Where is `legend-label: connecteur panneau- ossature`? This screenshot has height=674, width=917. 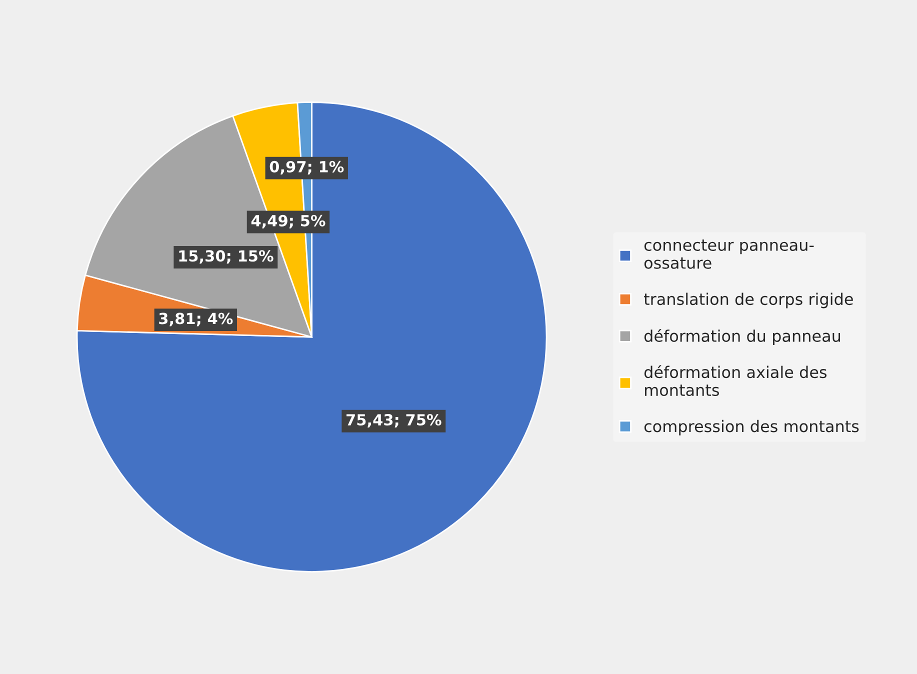
legend-label: connecteur panneau- ossature is located at coordinates (729, 254).